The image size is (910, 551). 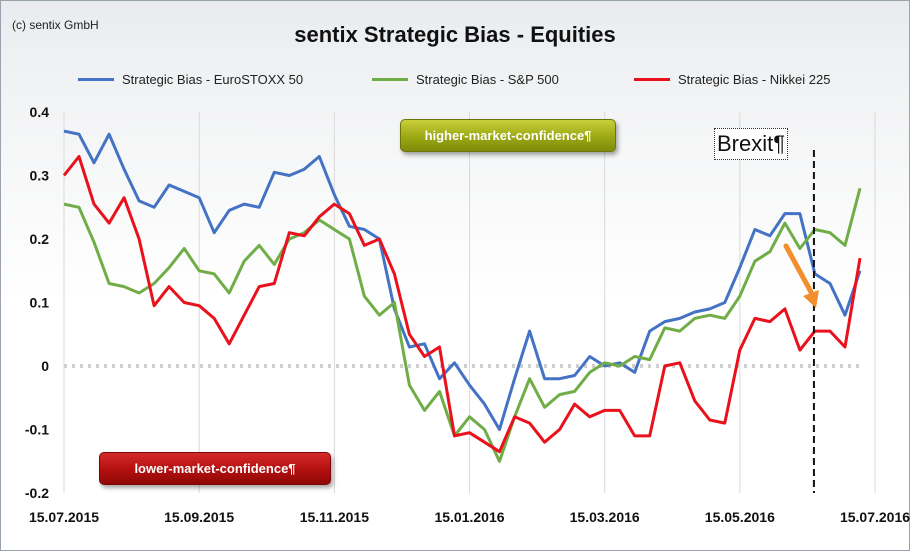 I want to click on legend-item-sp500: Strategic Bias - S&P 500, so click(x=465, y=79).